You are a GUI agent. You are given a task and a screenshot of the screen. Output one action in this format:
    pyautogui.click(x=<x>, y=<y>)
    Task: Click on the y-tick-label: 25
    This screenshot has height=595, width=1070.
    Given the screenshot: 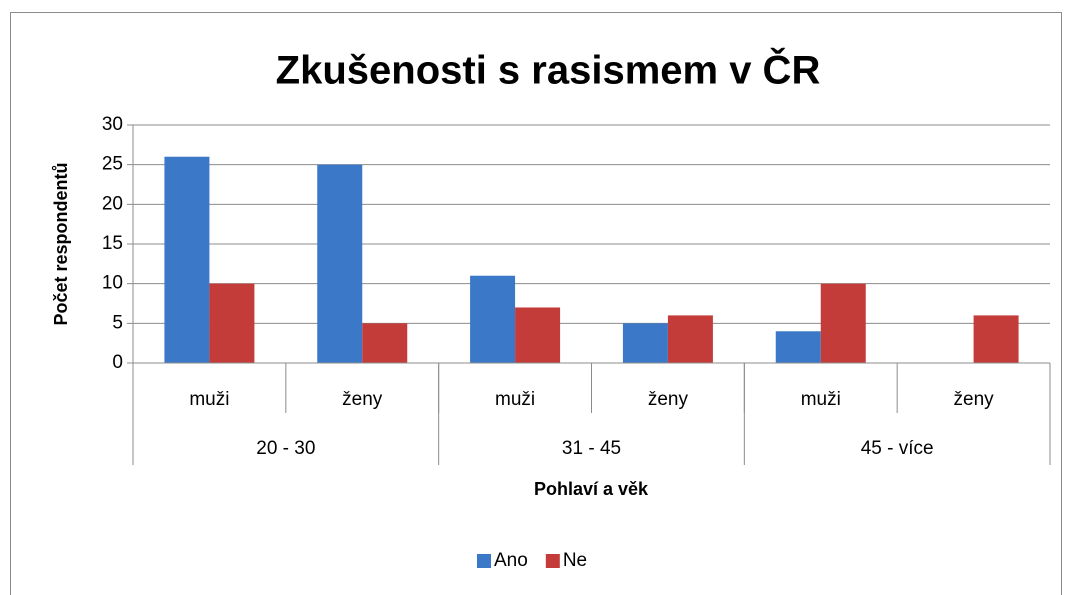 What is the action you would take?
    pyautogui.click(x=112, y=164)
    